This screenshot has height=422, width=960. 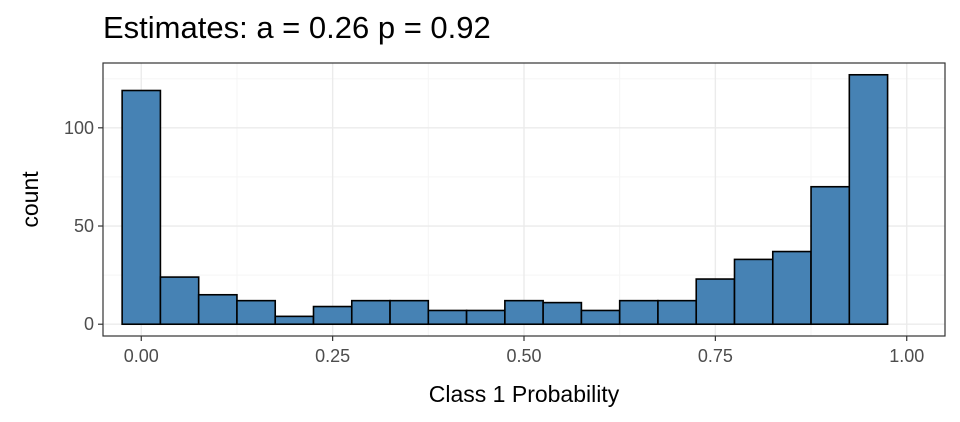 I want to click on y-tick-label: 50, so click(x=84, y=226).